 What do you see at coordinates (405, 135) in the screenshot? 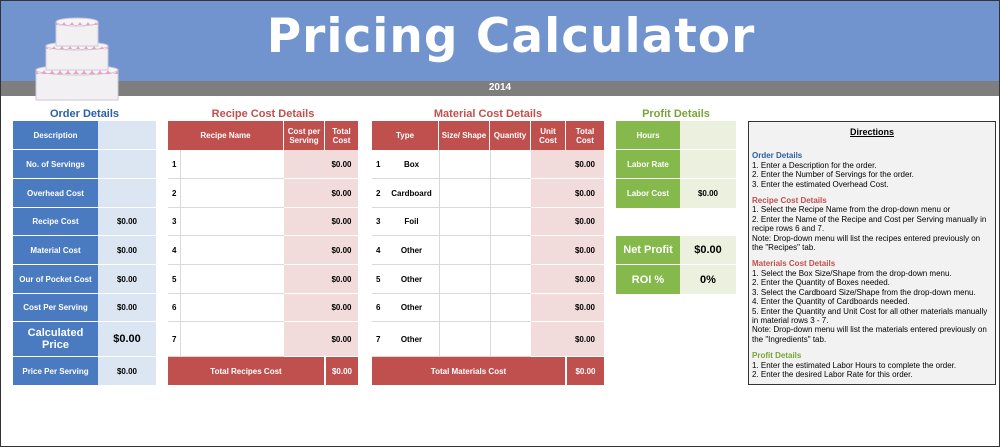
I see `material-header-type: Type` at bounding box center [405, 135].